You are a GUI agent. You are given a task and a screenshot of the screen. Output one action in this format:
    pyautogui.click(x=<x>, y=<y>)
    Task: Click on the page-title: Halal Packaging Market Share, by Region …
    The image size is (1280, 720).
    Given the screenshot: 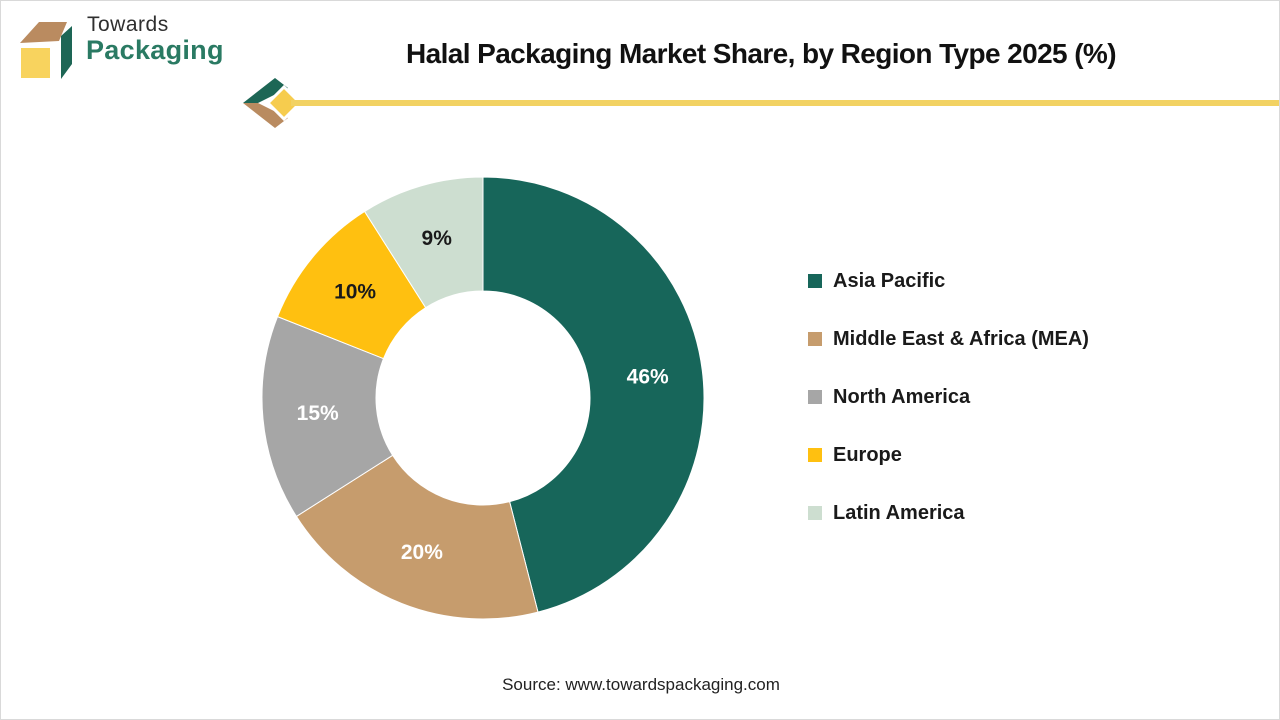 What is the action you would take?
    pyautogui.click(x=761, y=53)
    